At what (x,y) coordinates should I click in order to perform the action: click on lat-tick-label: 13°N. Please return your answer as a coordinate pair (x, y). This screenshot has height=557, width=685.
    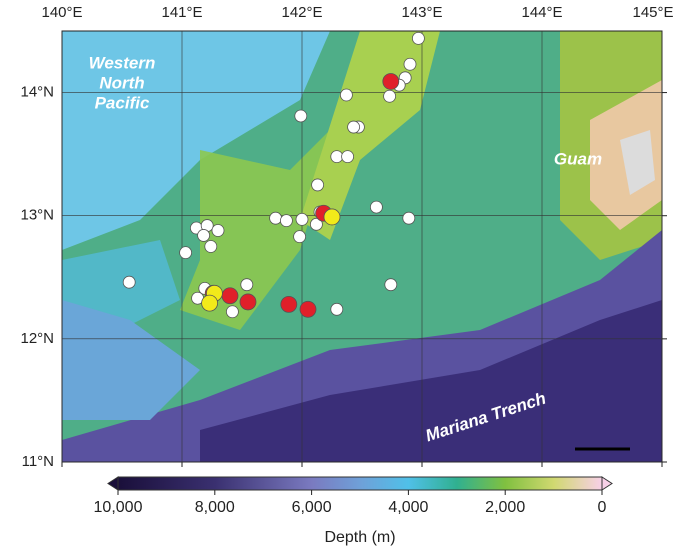
    Looking at the image, I should click on (37, 215).